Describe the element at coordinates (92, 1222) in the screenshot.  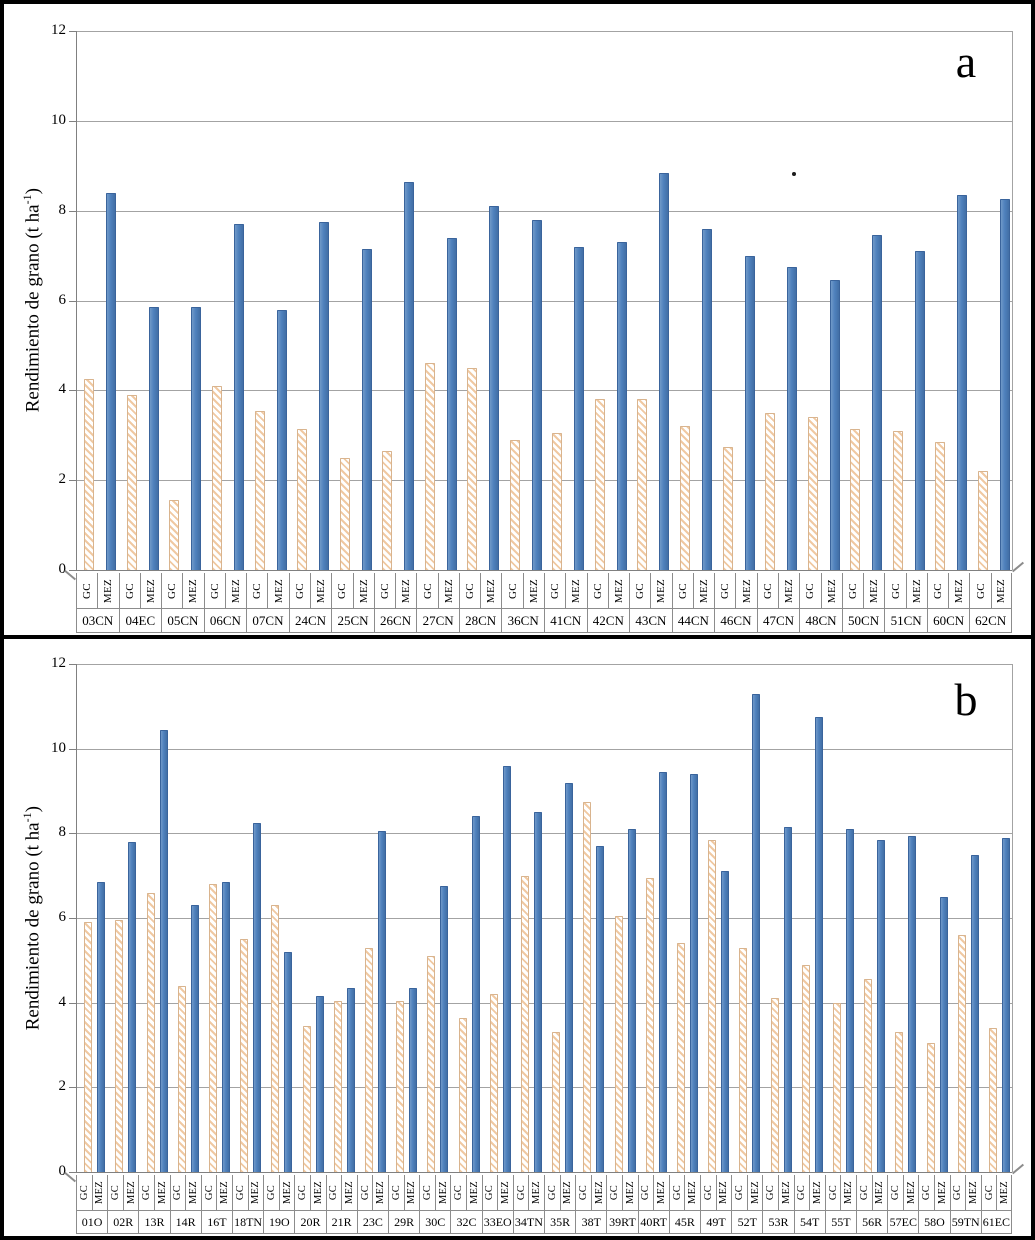
I see `category-label-cell-01o: 01O` at that location.